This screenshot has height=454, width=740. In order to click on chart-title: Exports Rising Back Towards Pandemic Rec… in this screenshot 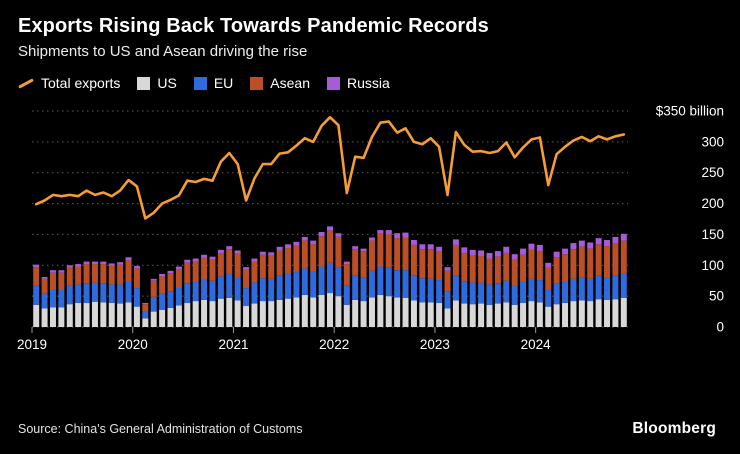, I will do `click(253, 26)`.